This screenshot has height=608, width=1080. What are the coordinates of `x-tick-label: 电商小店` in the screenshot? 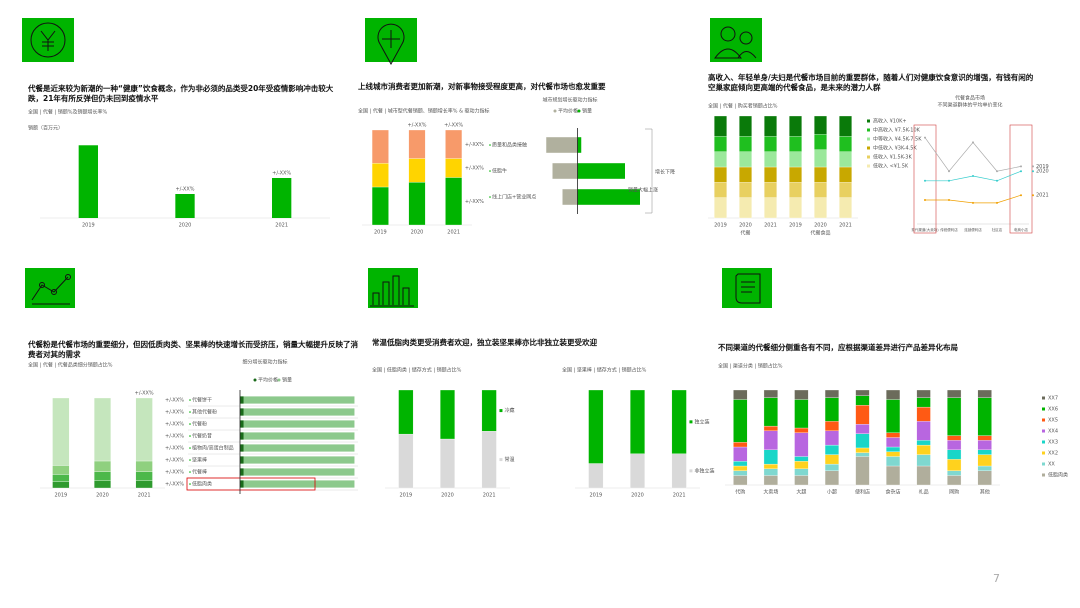 It's located at (1021, 229).